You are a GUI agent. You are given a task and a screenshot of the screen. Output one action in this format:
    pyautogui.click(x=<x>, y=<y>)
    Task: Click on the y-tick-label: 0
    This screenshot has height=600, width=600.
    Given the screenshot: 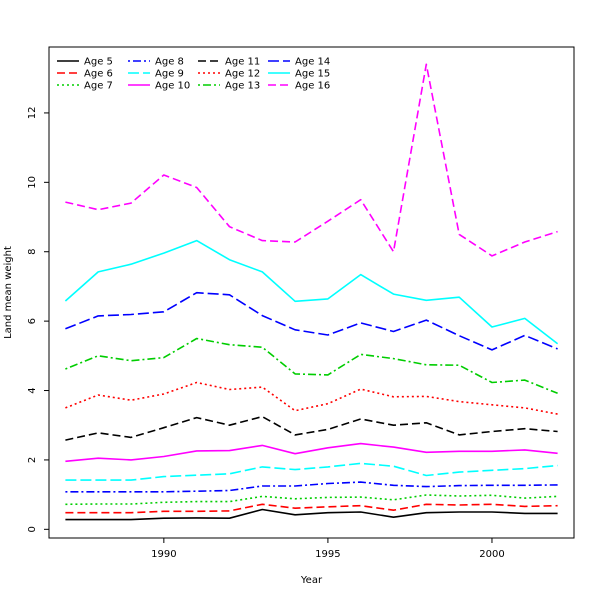 What is the action you would take?
    pyautogui.click(x=32, y=529)
    